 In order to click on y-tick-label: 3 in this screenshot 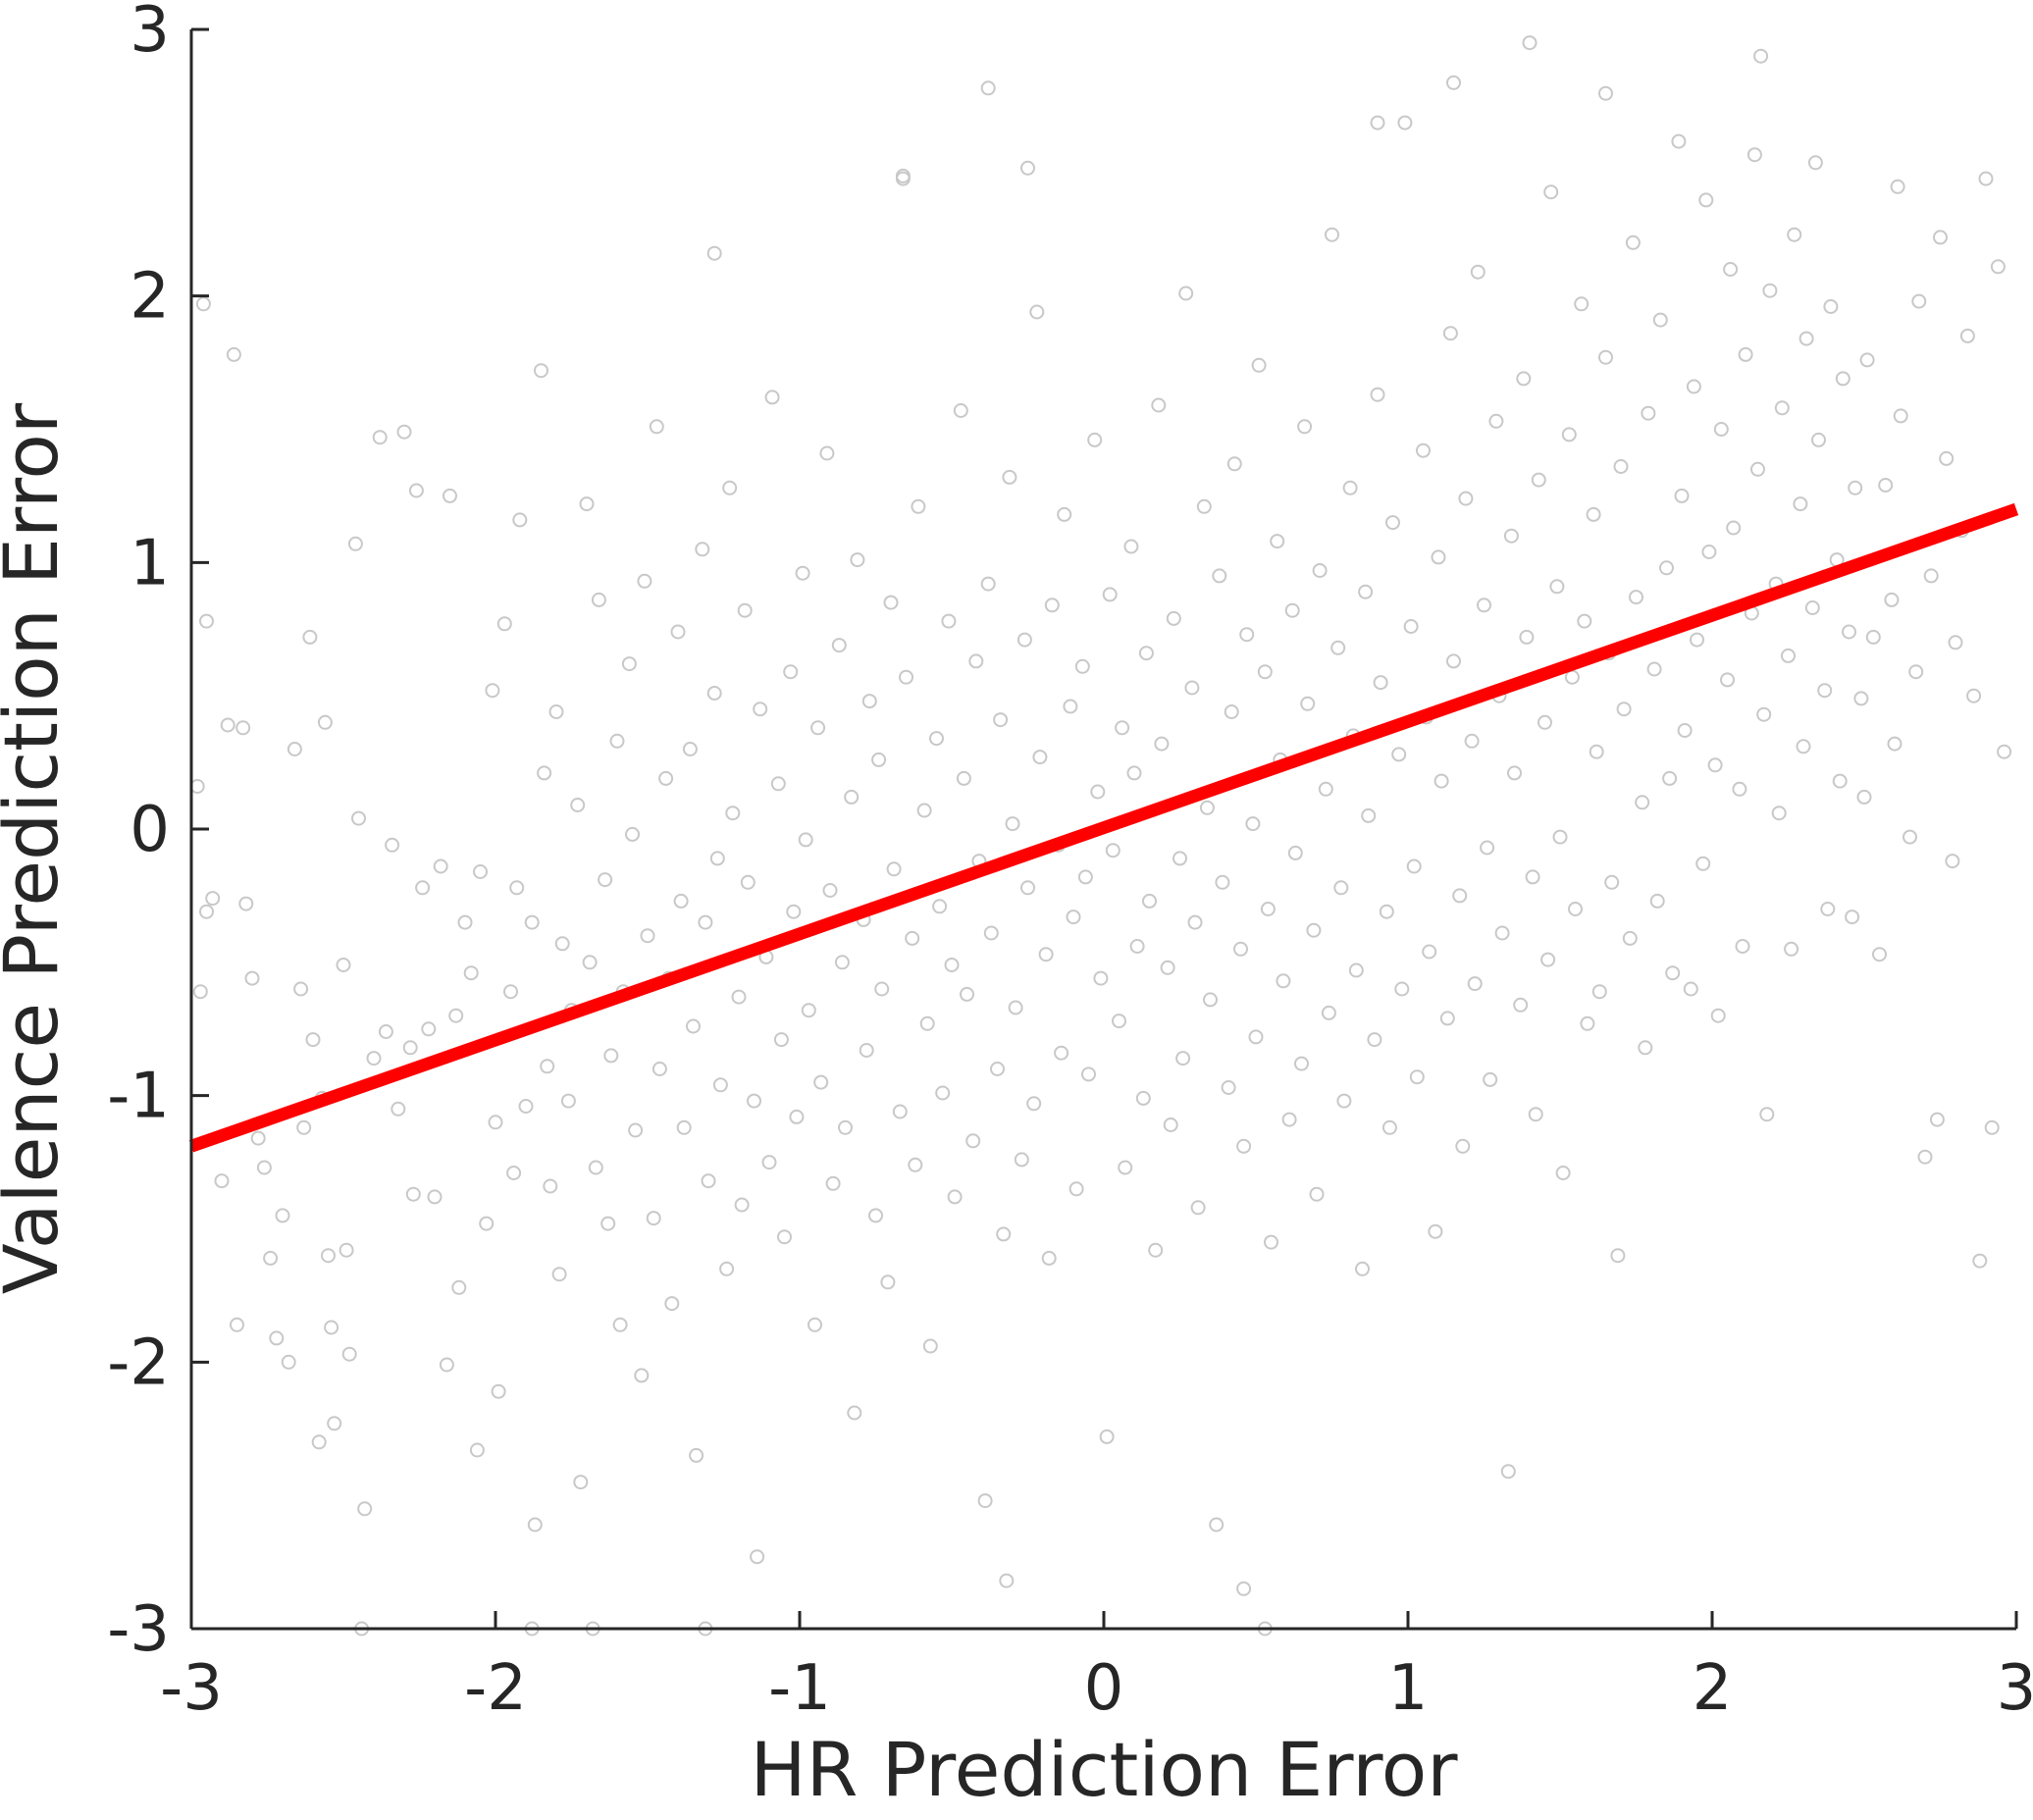, I will do `click(150, 33)`.